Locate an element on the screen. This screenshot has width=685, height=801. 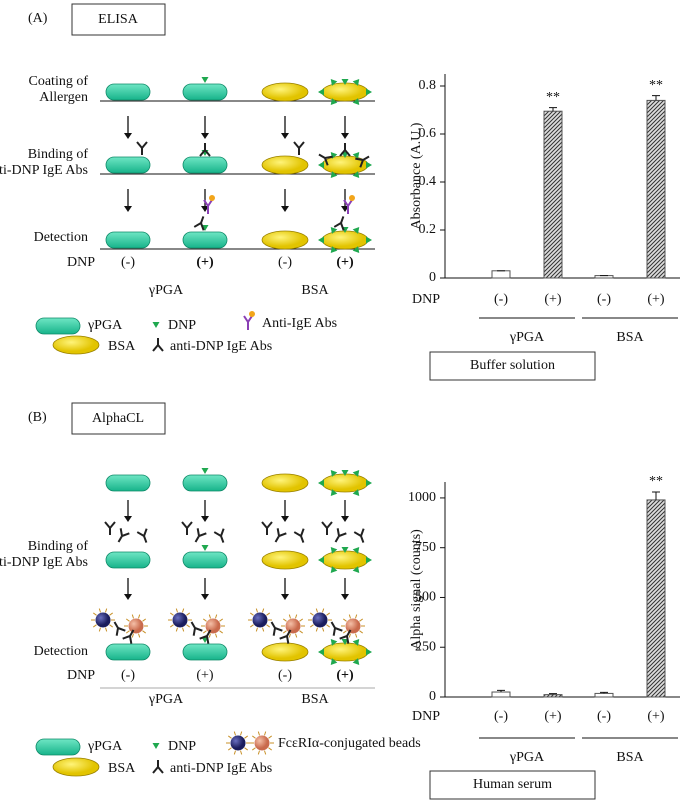
label-box is located at coordinates (118, 19).